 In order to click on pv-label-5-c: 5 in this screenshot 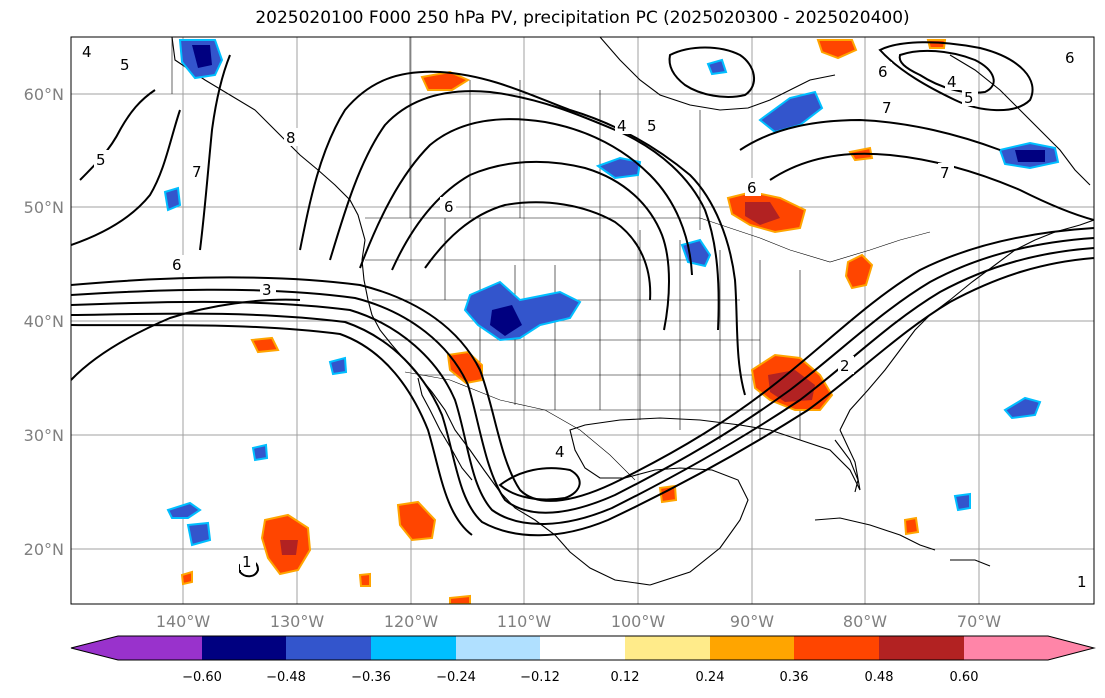, I will do `click(652, 126)`.